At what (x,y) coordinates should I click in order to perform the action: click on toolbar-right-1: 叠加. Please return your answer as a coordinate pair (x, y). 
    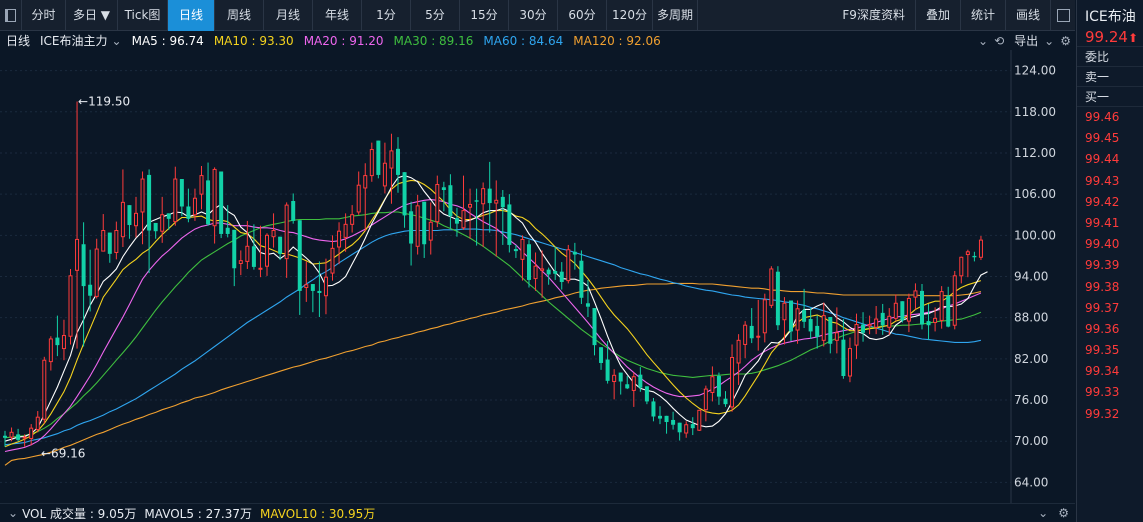
    Looking at the image, I should click on (938, 15).